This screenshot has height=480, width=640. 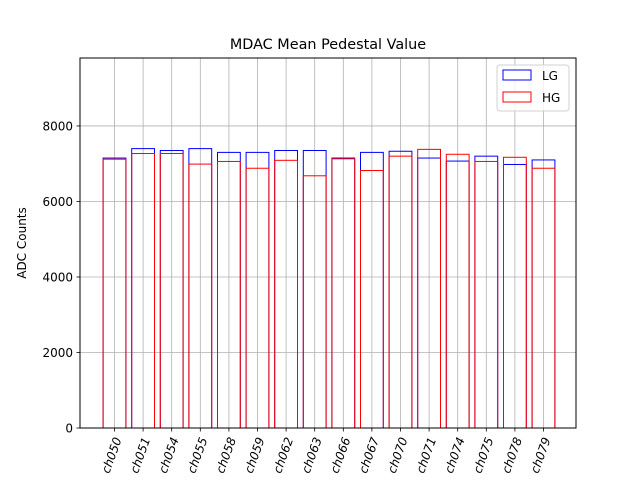 I want to click on legend-label-hg: HG, so click(x=551, y=98).